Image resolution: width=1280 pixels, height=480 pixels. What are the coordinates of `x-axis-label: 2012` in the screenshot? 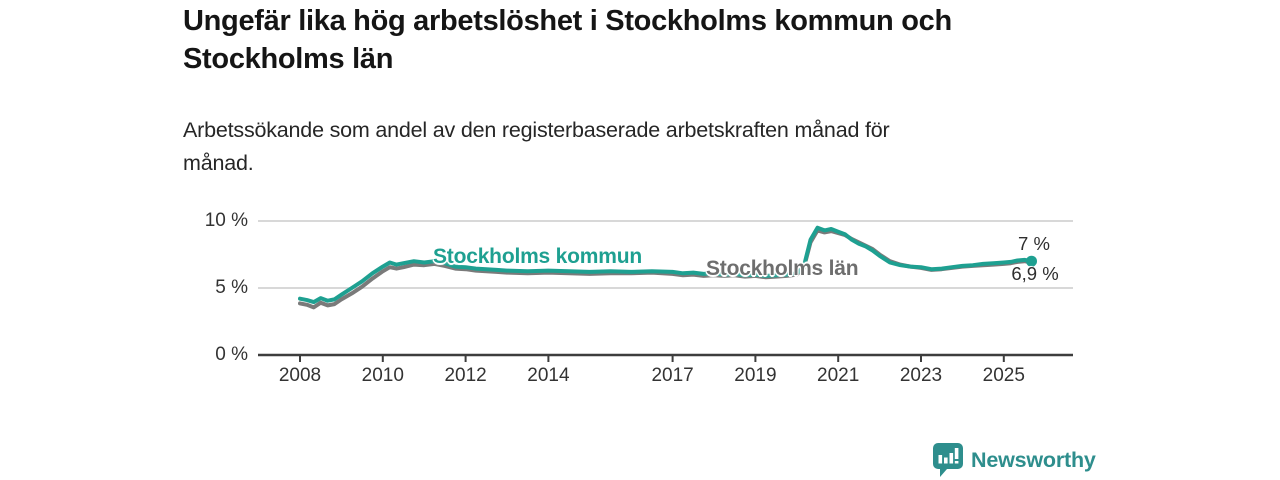 It's located at (465, 375).